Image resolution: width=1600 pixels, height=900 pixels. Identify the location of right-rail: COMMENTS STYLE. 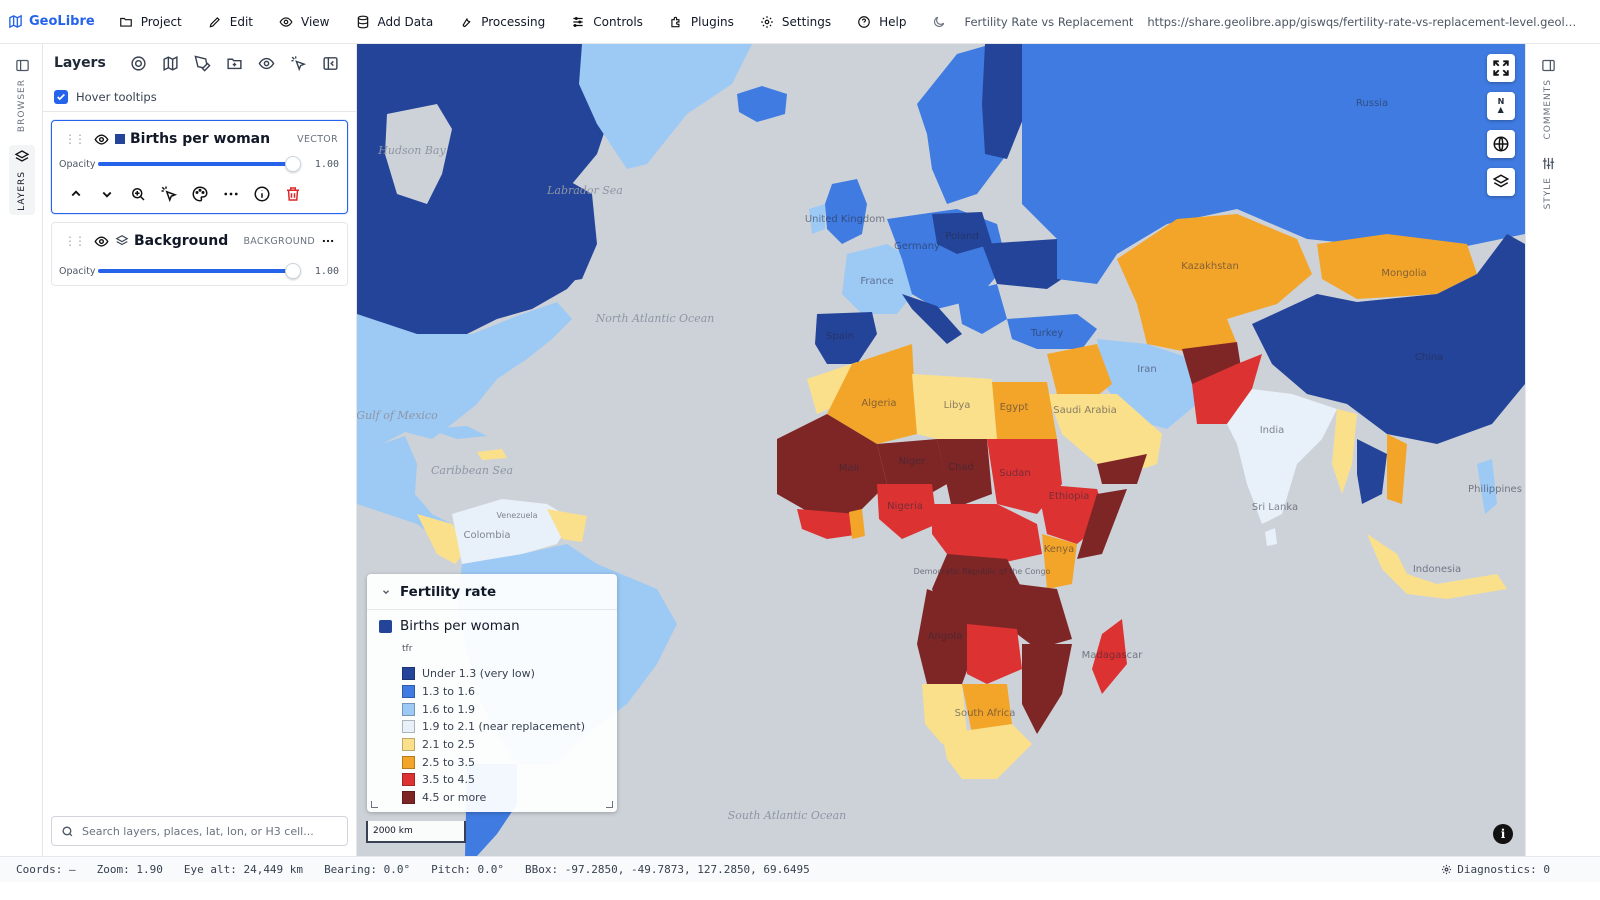
(1546, 458).